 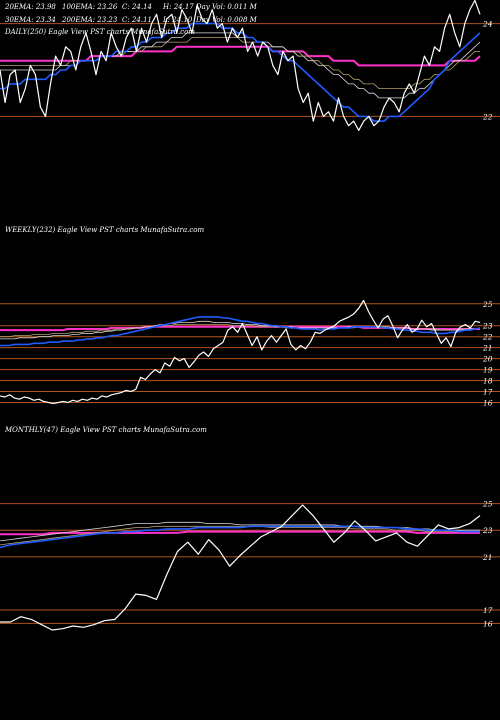 I want to click on daily-tick-label-24: 24, so click(x=487, y=24).